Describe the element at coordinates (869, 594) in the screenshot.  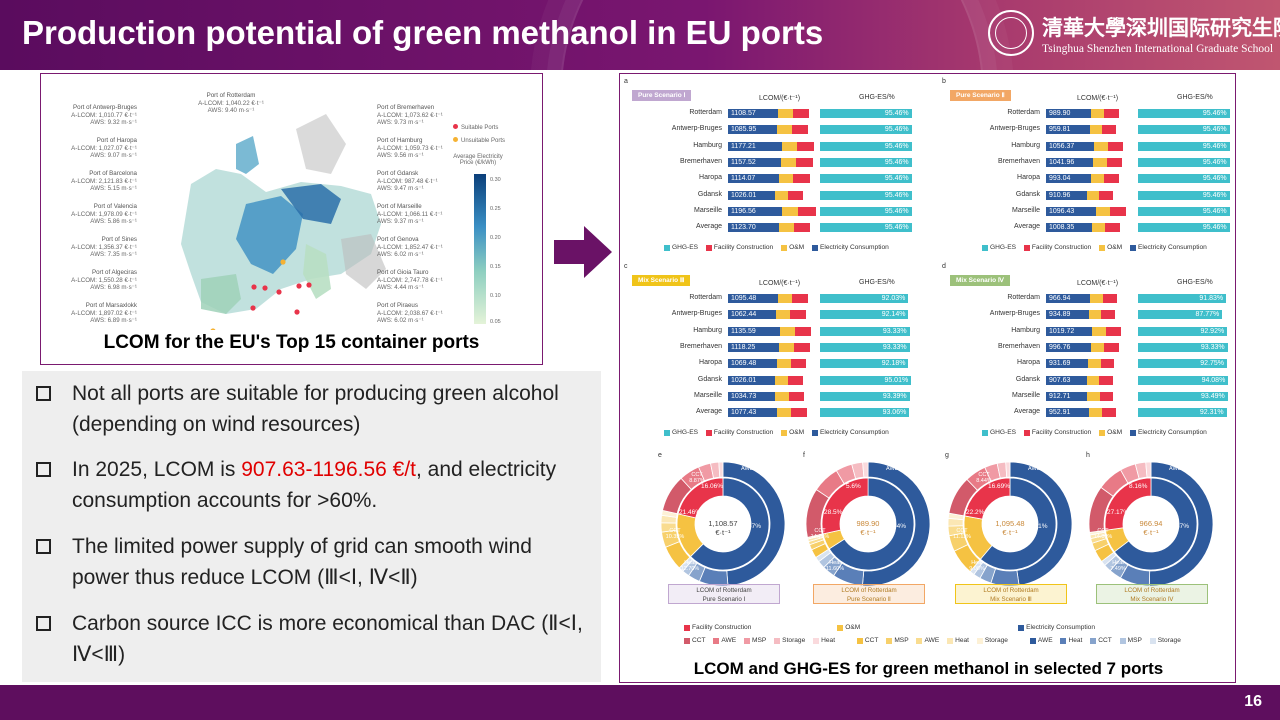
I see `donut-caption: LCOM of Rotterdam Pure Scenario Ⅱ` at that location.